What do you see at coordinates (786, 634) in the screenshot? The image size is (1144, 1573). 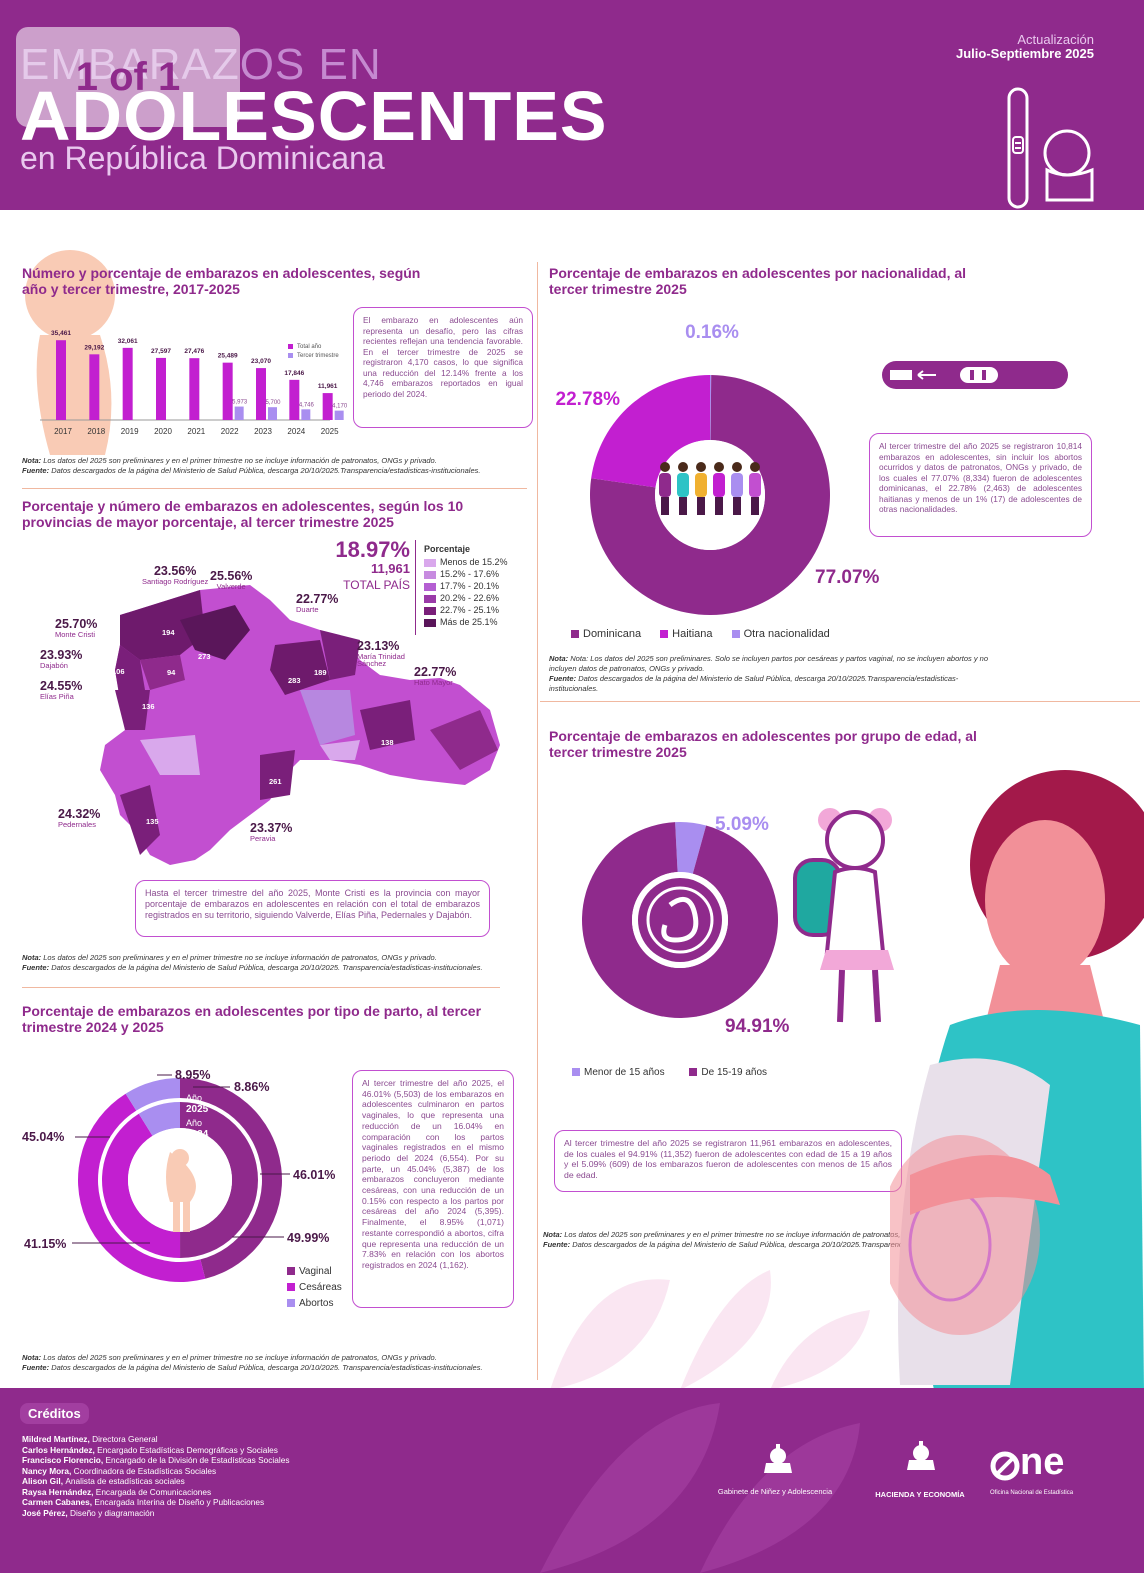 I see `legend-otra: Otra nacionalidad` at bounding box center [786, 634].